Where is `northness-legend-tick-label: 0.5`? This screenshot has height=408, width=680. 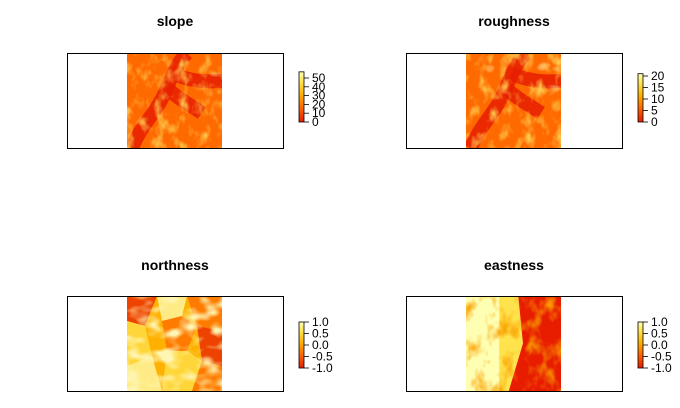
northness-legend-tick-label: 0.5 is located at coordinates (320, 334).